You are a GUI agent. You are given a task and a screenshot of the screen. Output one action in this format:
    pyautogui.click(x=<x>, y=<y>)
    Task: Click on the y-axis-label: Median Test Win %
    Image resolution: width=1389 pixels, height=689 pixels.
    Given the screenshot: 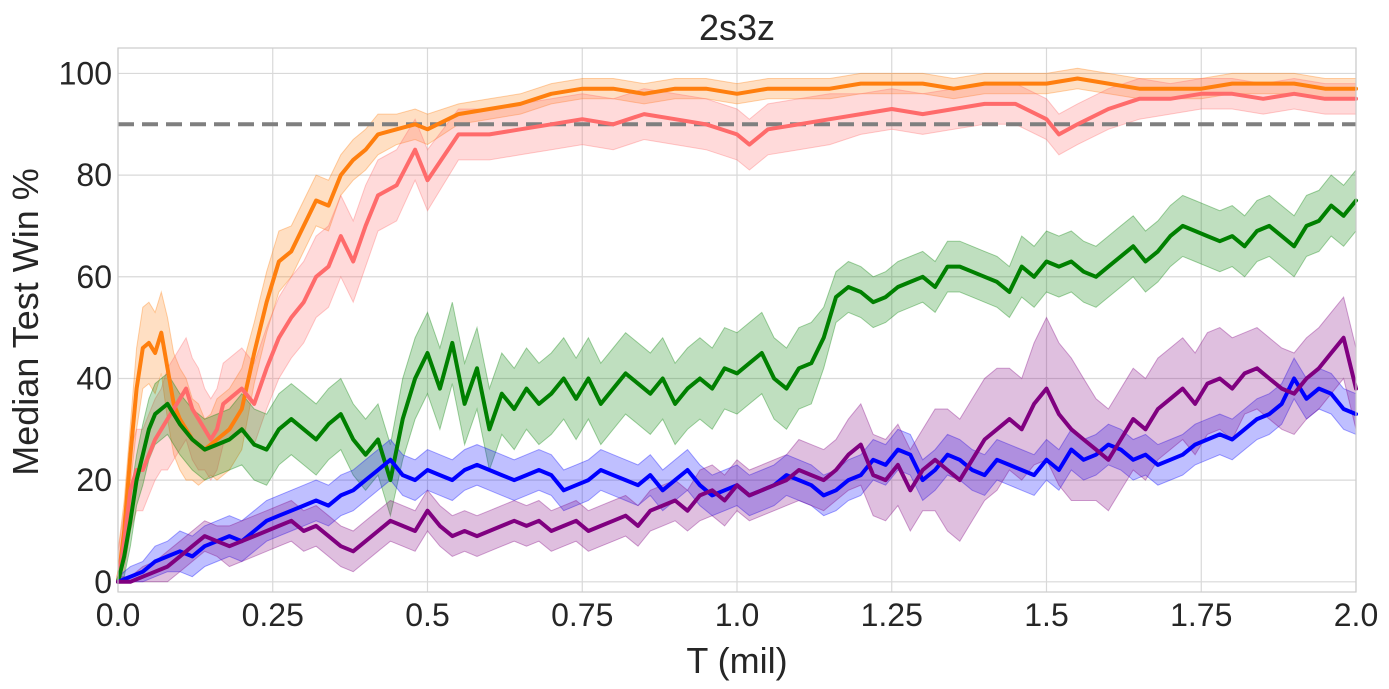 What is the action you would take?
    pyautogui.click(x=25, y=321)
    